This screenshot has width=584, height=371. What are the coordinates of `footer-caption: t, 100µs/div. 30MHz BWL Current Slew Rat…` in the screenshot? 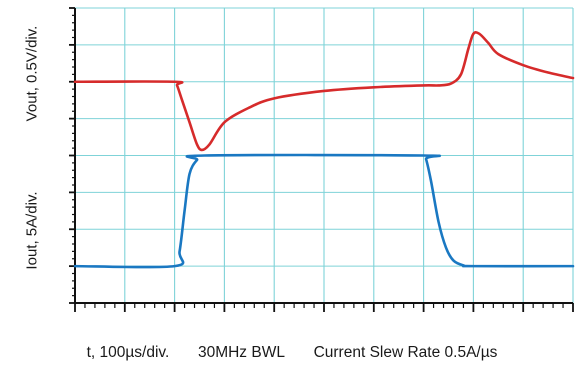 It's located at (292, 353).